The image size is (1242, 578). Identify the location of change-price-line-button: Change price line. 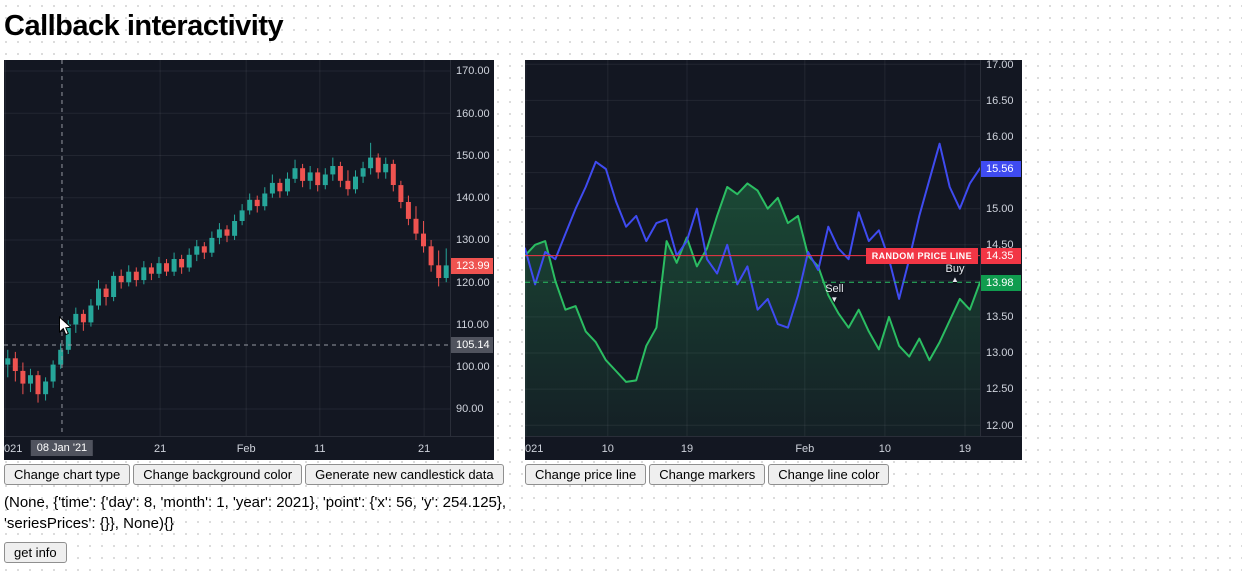
(586, 475).